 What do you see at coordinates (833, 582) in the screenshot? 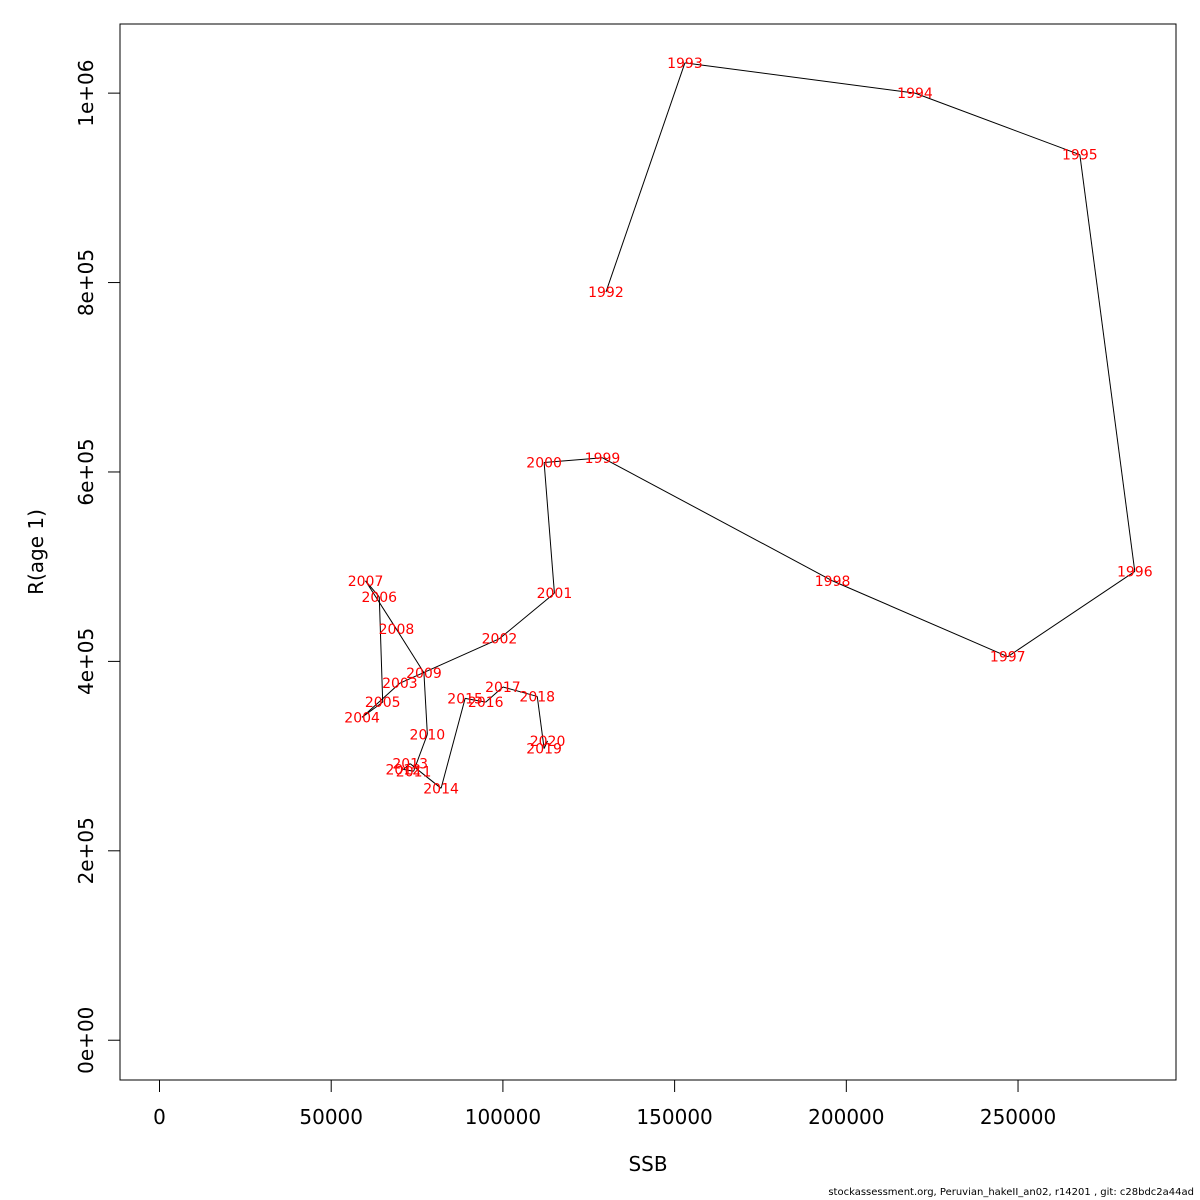
I see `point-label-1998: 1998` at bounding box center [833, 582].